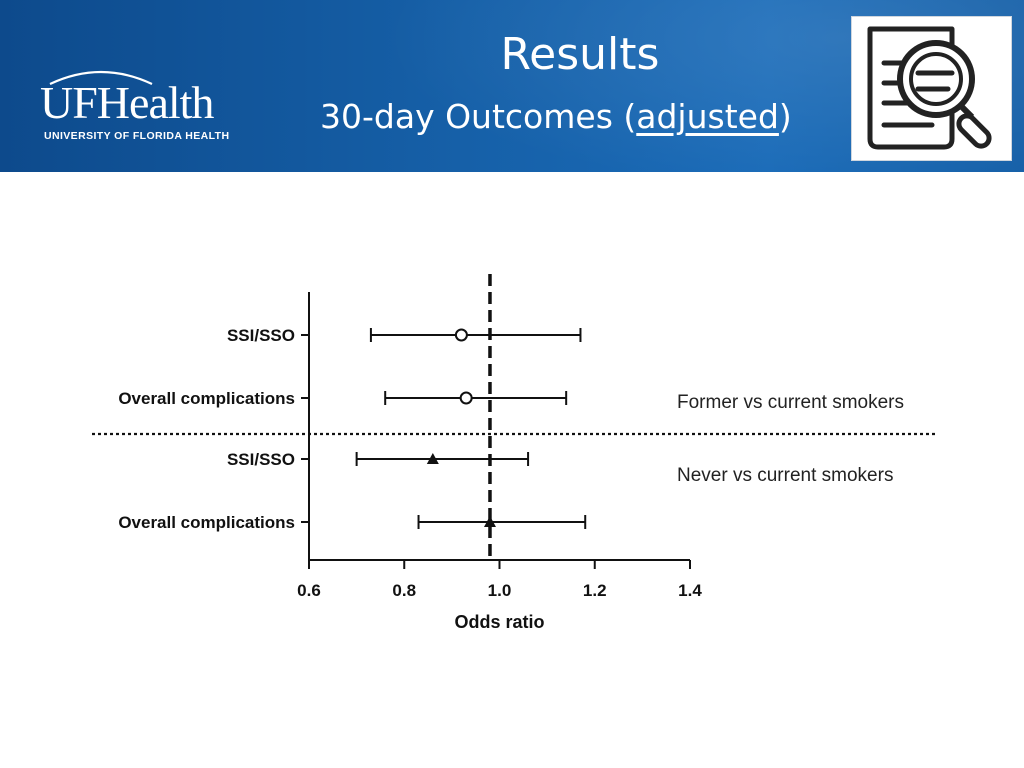 The width and height of the screenshot is (1024, 768). Describe the element at coordinates (790, 402) in the screenshot. I see `group-label: Former vs current smokers` at that location.